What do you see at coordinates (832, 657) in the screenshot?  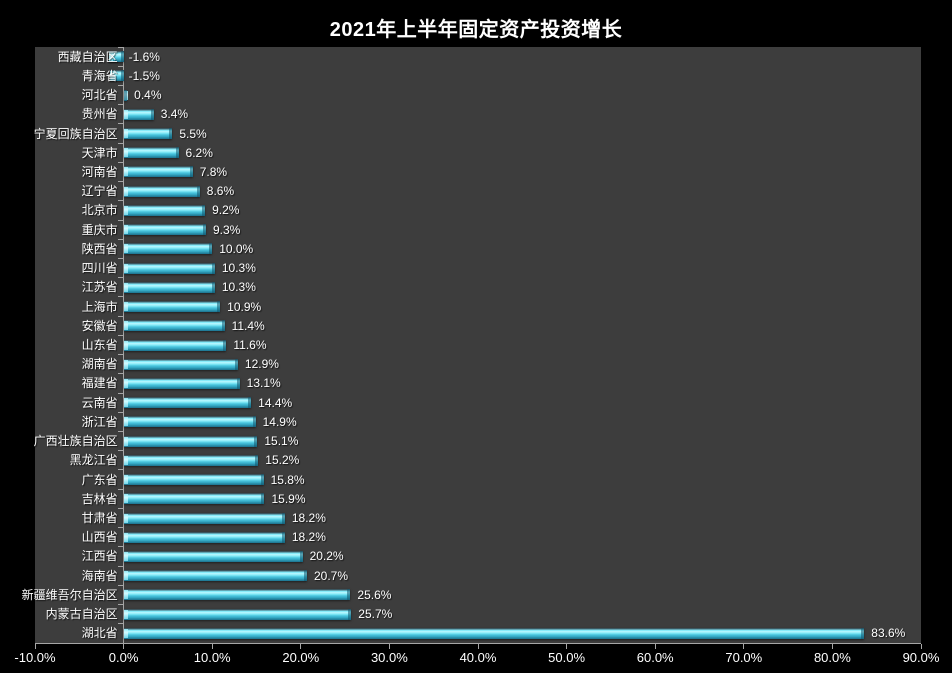 I see `x-axis-tick-label: 80.0%` at bounding box center [832, 657].